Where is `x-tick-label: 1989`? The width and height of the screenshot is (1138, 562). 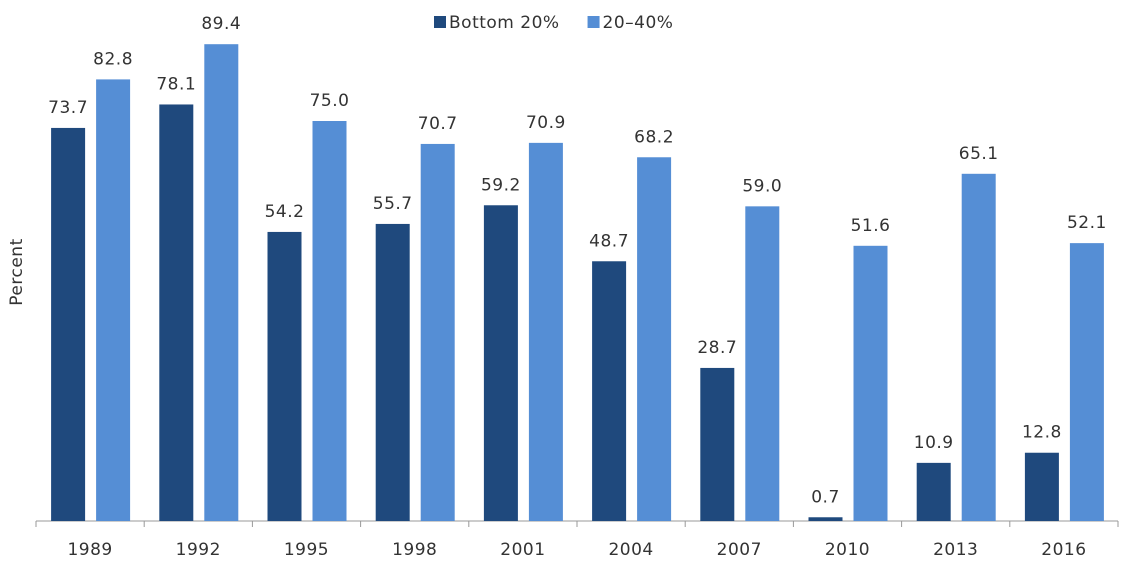 x-tick-label: 1989 is located at coordinates (89, 550).